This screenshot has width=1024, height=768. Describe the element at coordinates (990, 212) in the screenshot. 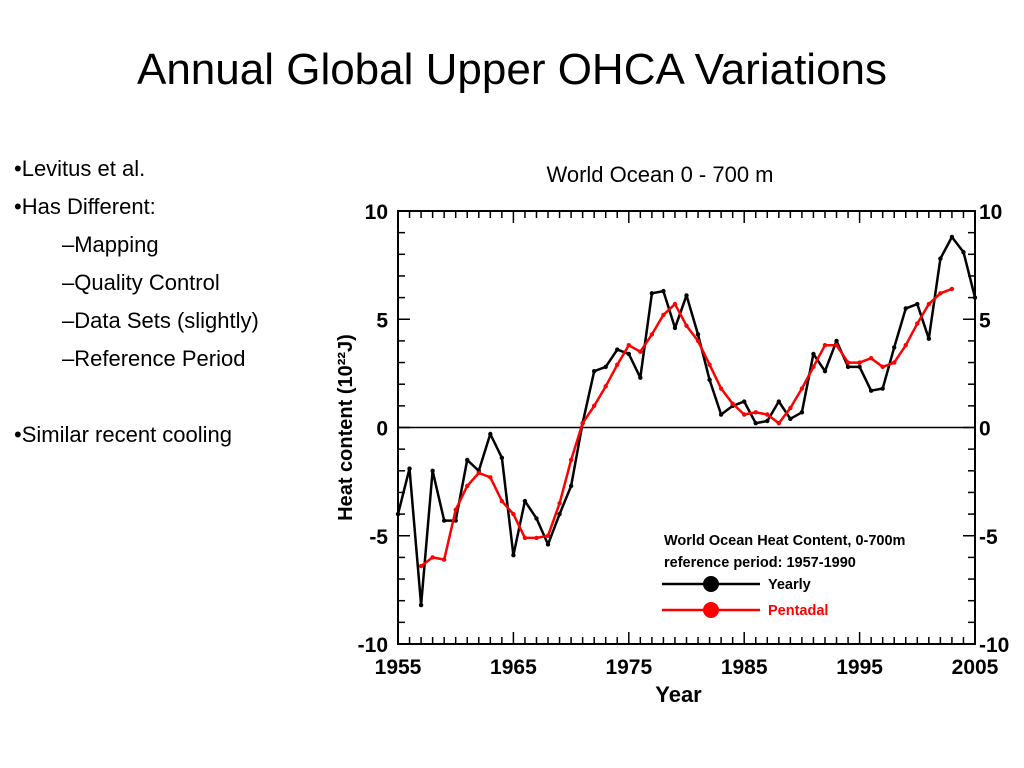

I see `y-tick-label-right: 10` at that location.